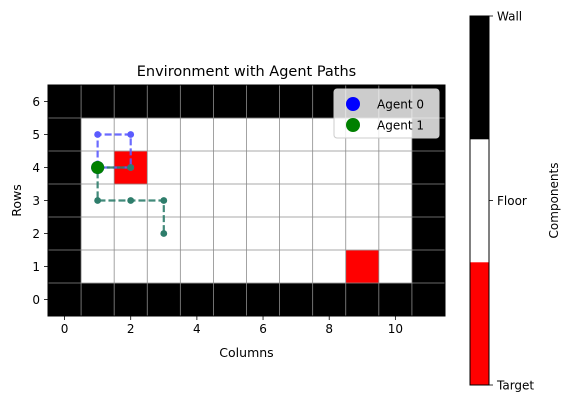  I want to click on x-tick-label: 0, so click(65, 329).